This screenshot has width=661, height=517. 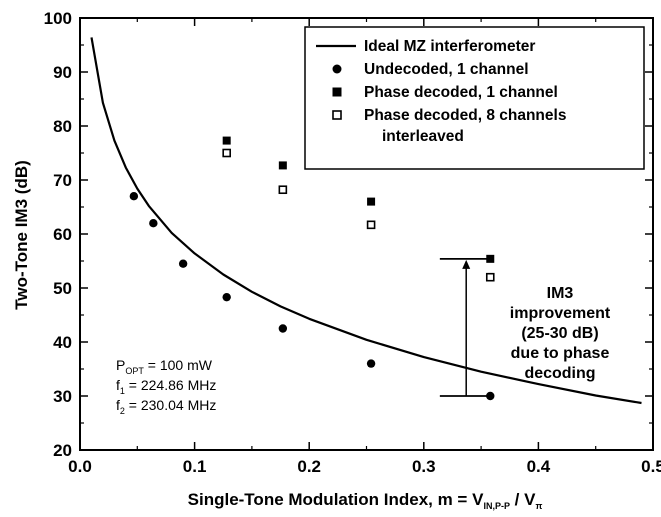 What do you see at coordinates (21, 235) in the screenshot?
I see `y-axis-label: Two-Tone IM3 (dB)` at bounding box center [21, 235].